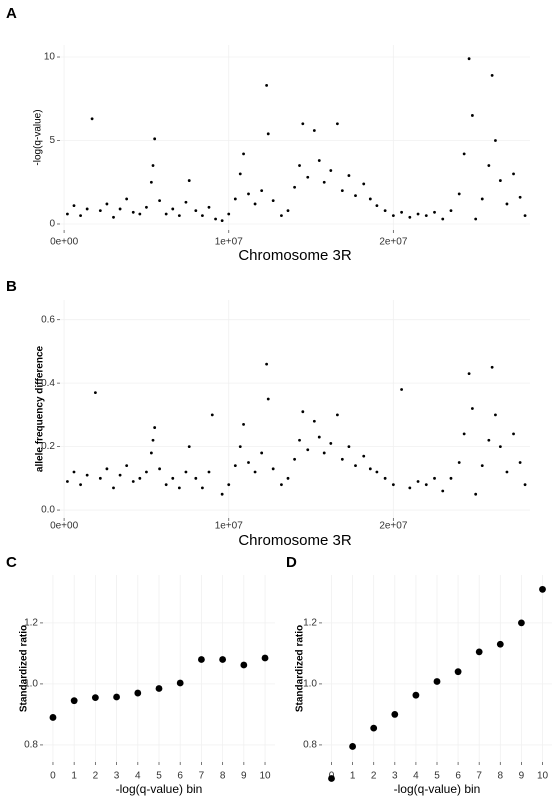 The height and width of the screenshot is (800, 557). What do you see at coordinates (11, 286) in the screenshot?
I see `panel-label: B` at bounding box center [11, 286].